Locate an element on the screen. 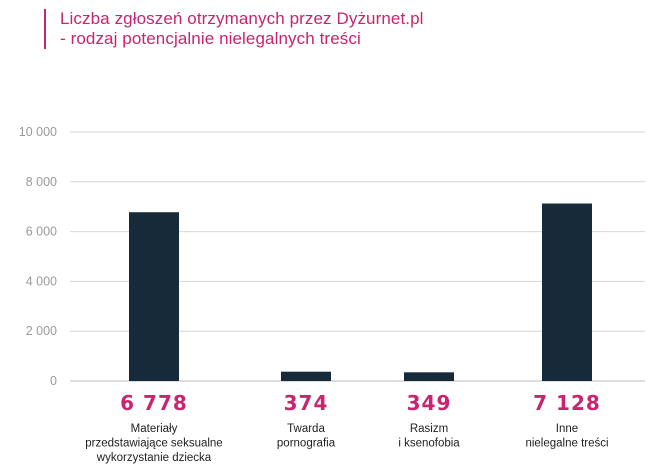 The height and width of the screenshot is (474, 655). category-label: wykorzystanie dziecka is located at coordinates (154, 458).